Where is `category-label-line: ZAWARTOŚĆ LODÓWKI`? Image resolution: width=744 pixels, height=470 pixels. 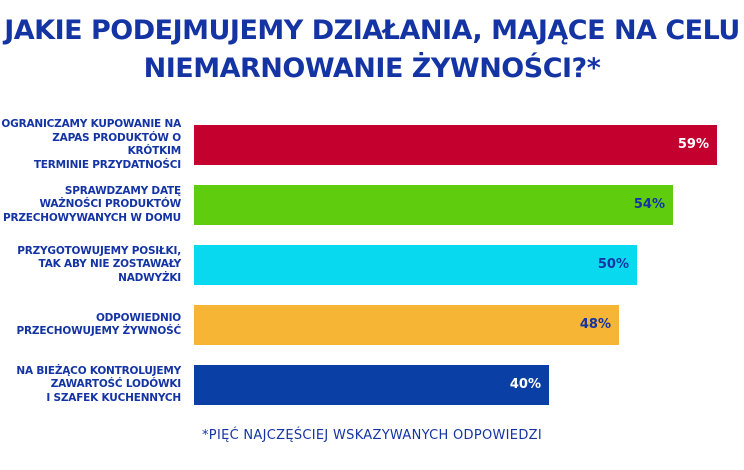 category-label-line: ZAWARTOŚĆ LODÓWKI is located at coordinates (115, 384).